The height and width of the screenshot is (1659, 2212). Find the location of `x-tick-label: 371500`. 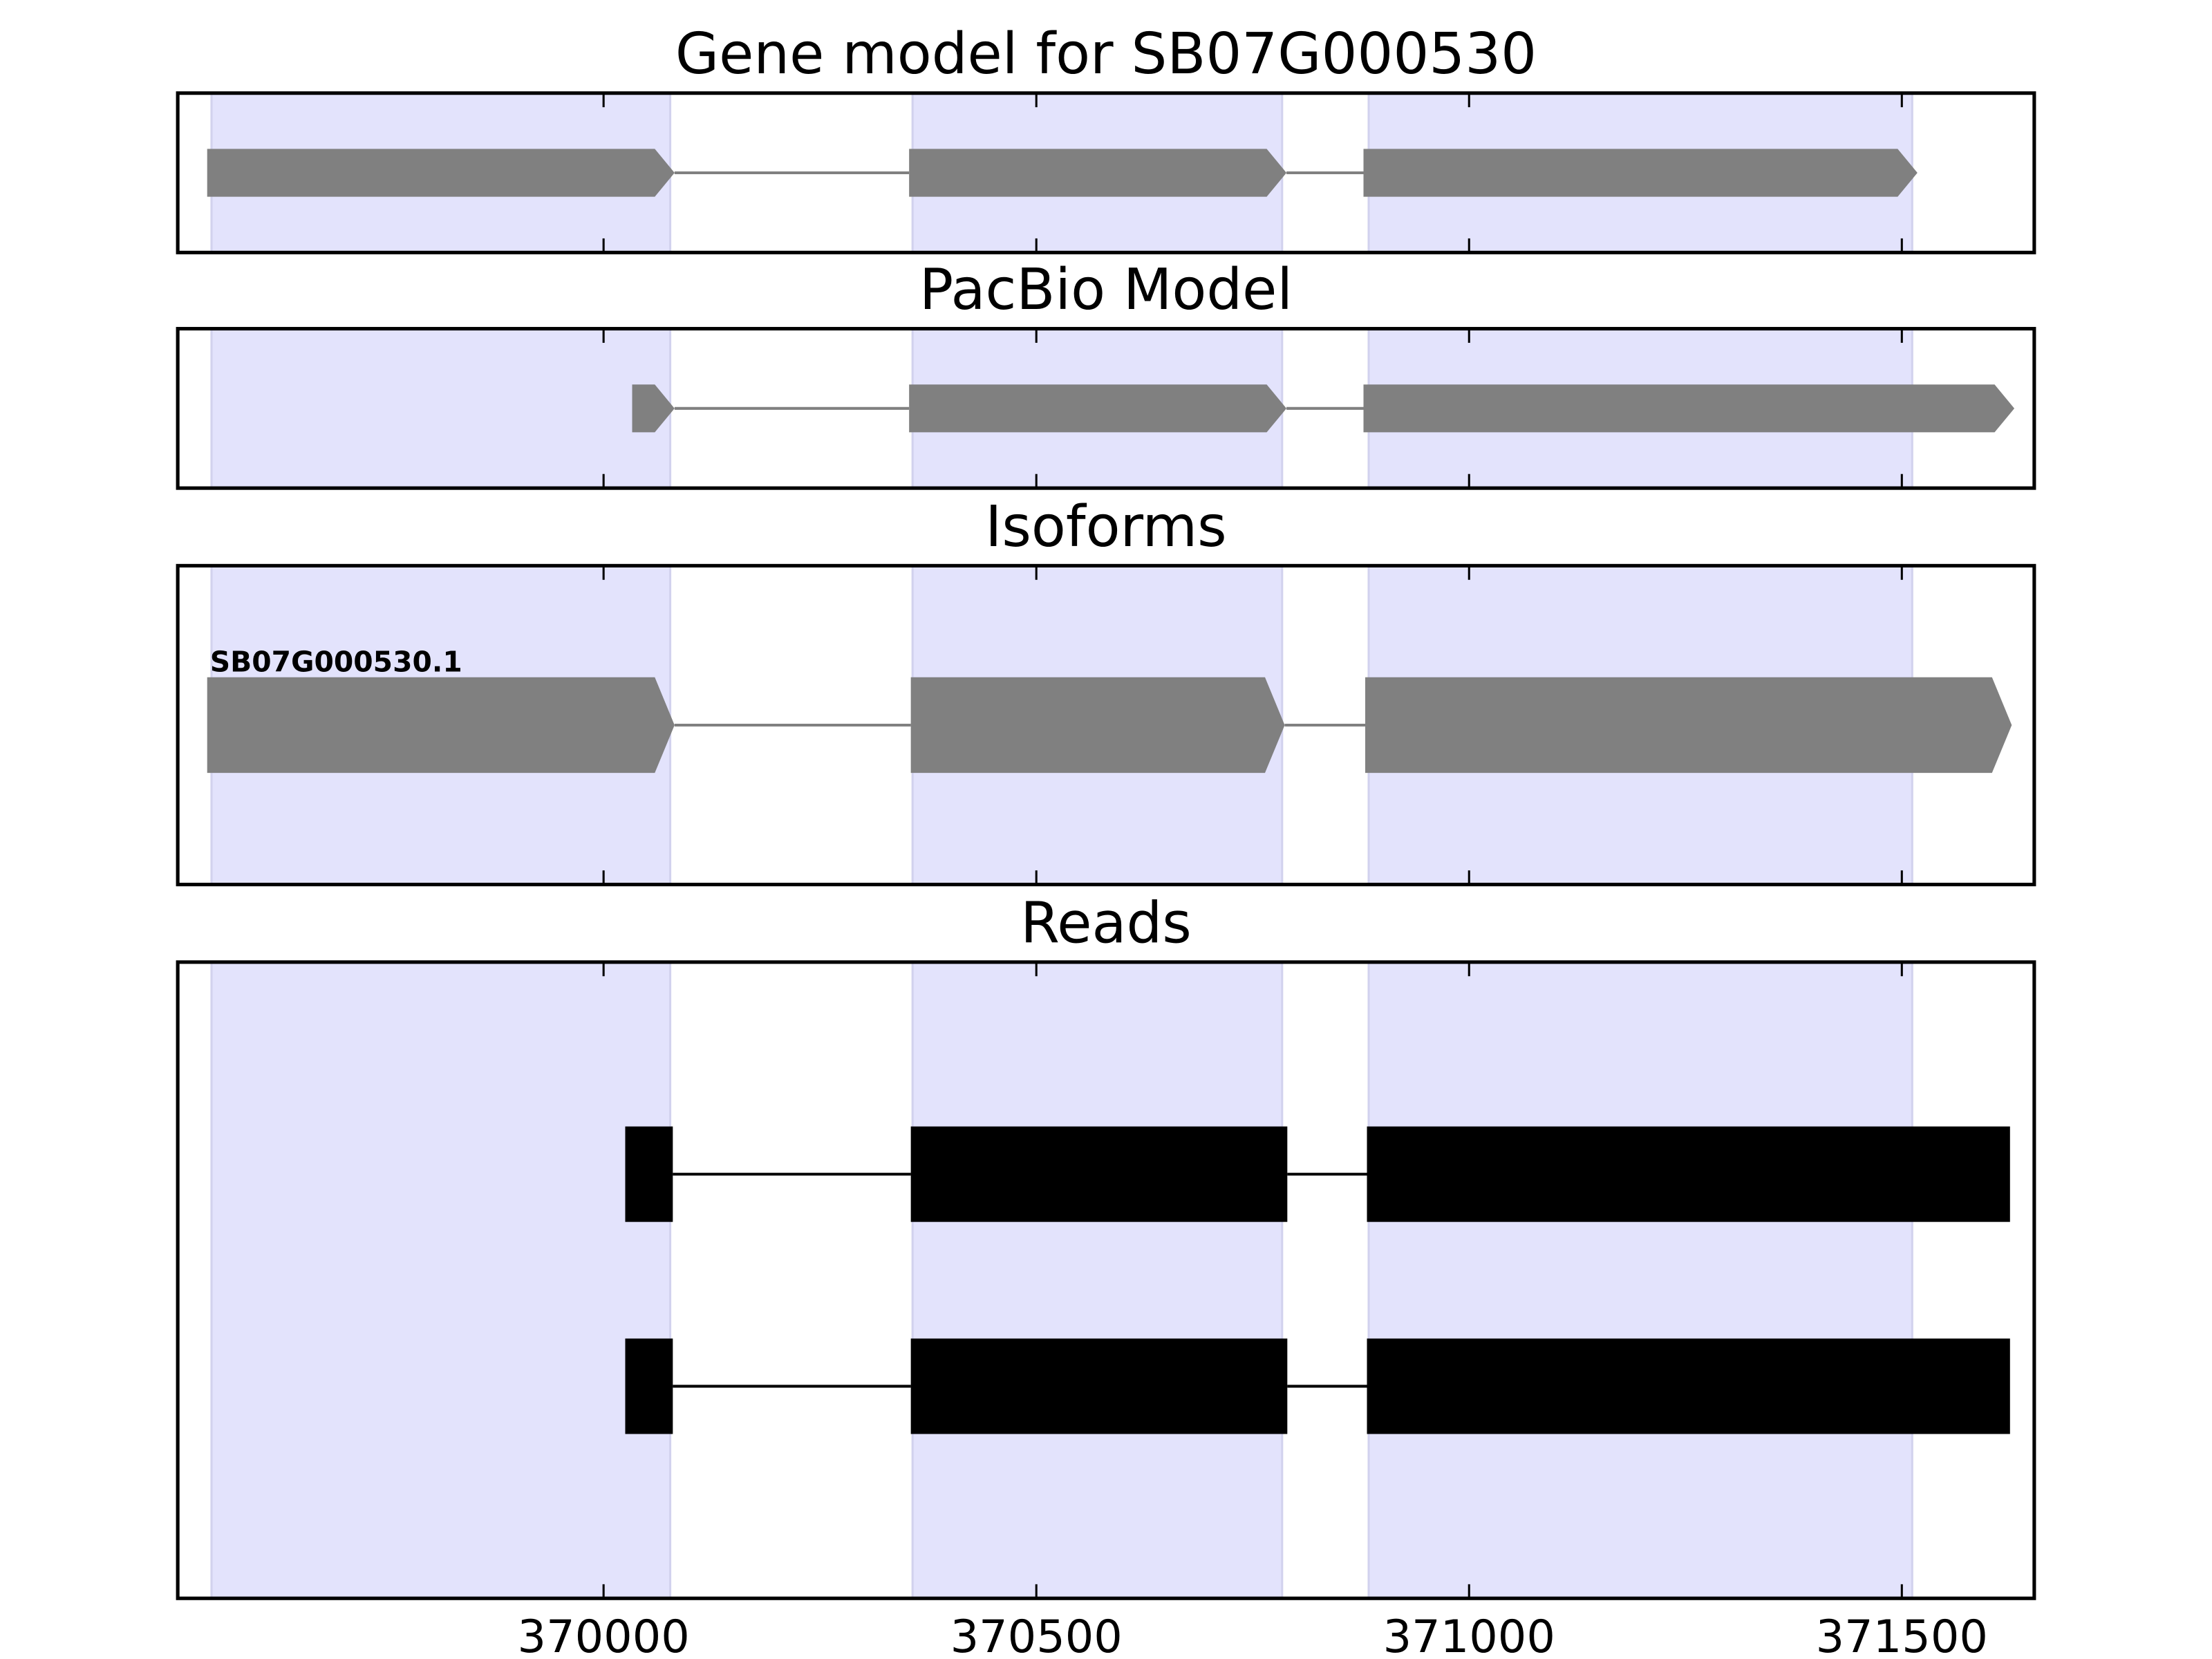

x-tick-label: 371500 is located at coordinates (1902, 1635).